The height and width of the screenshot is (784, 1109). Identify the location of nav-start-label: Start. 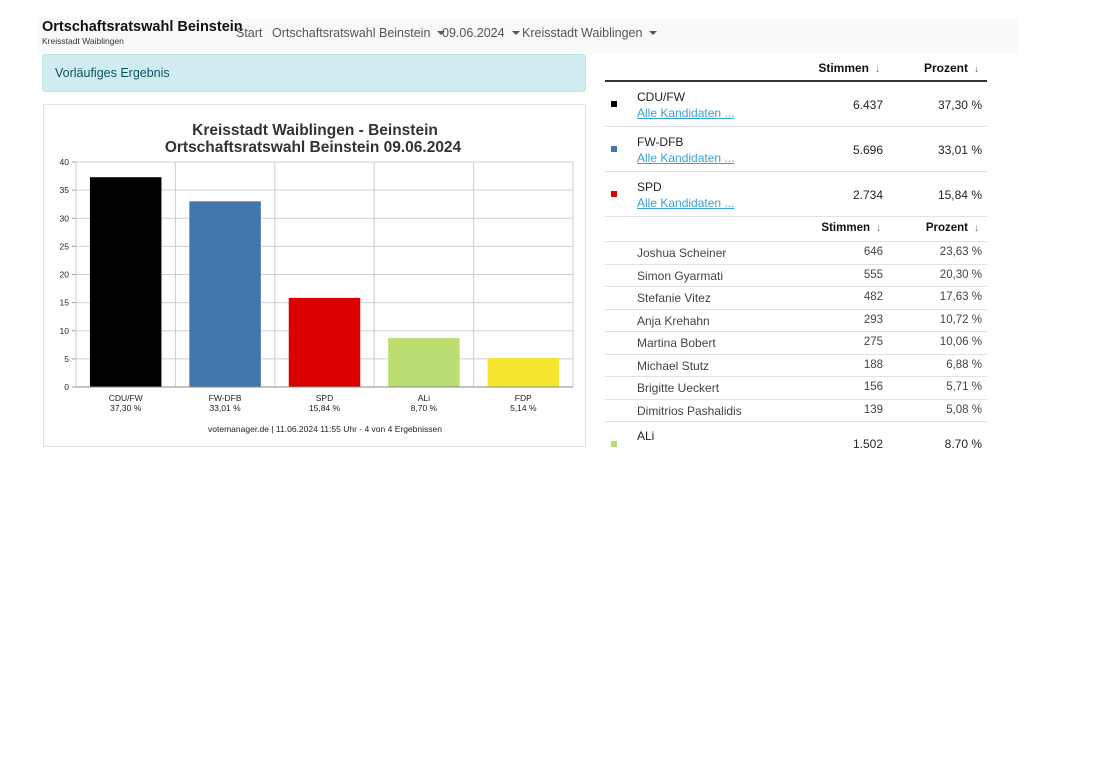
(249, 33).